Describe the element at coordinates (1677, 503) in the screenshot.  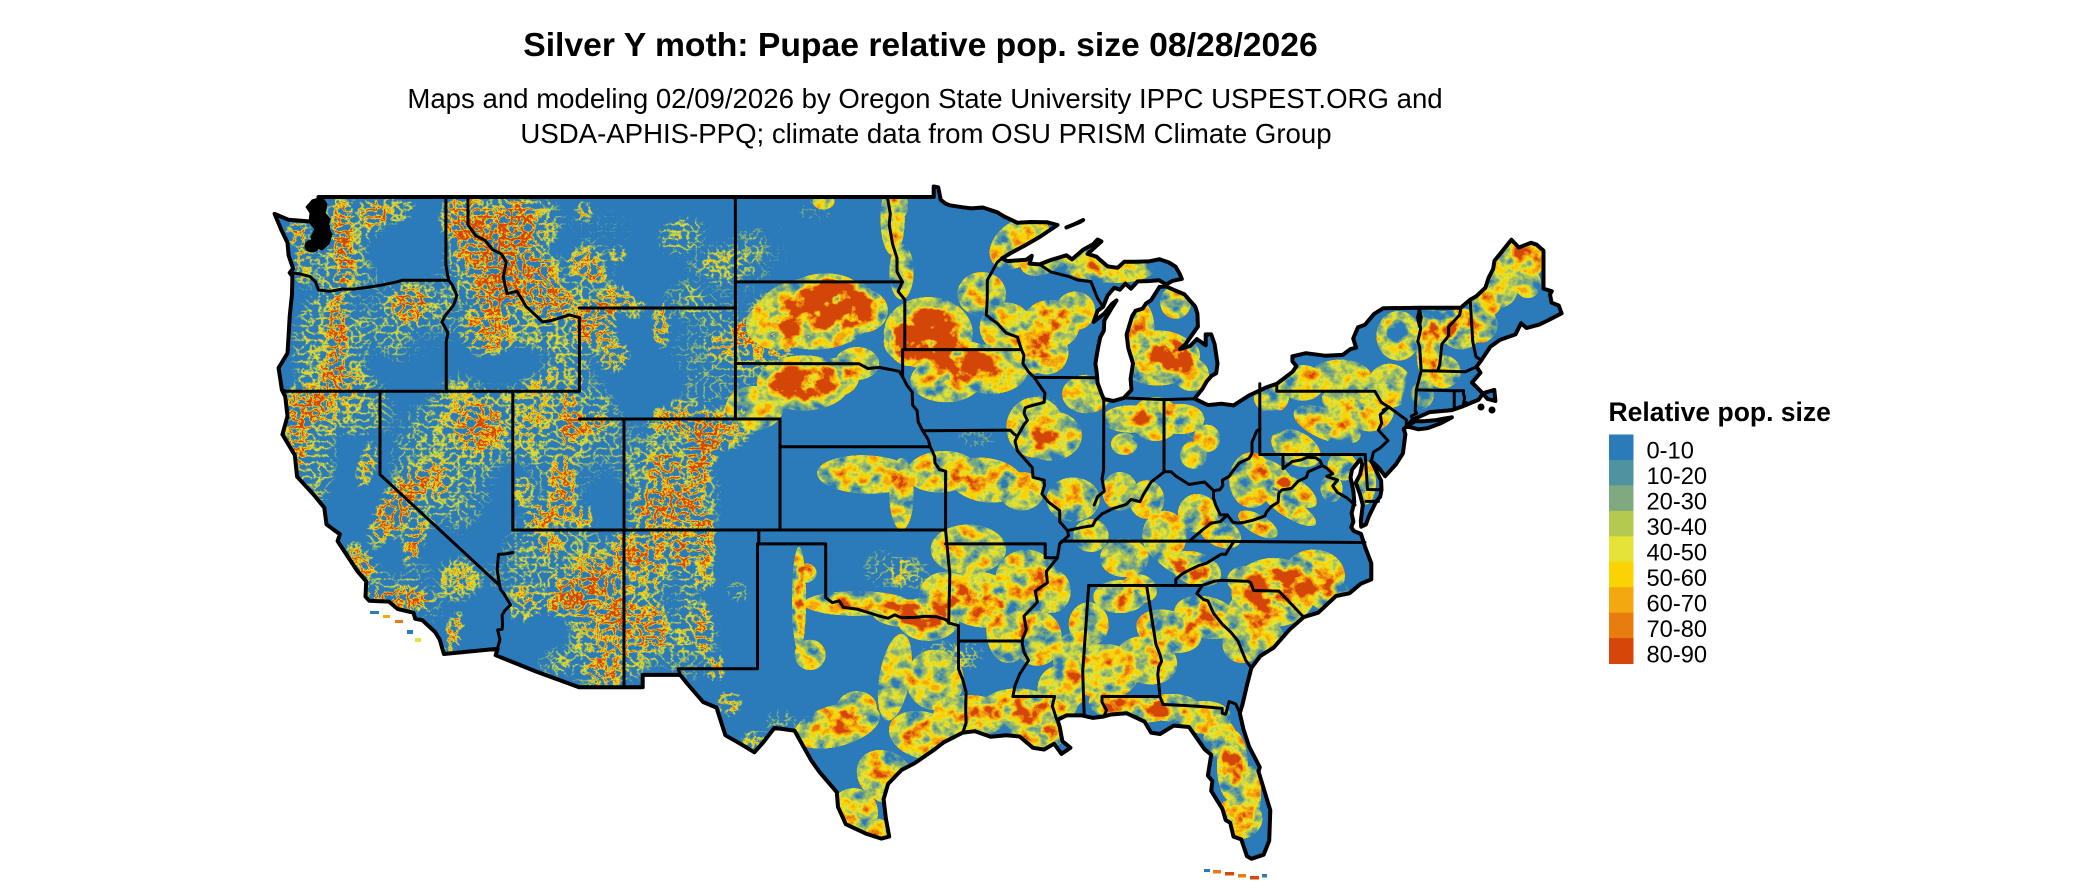
I see `svg-text: 20-30` at that location.